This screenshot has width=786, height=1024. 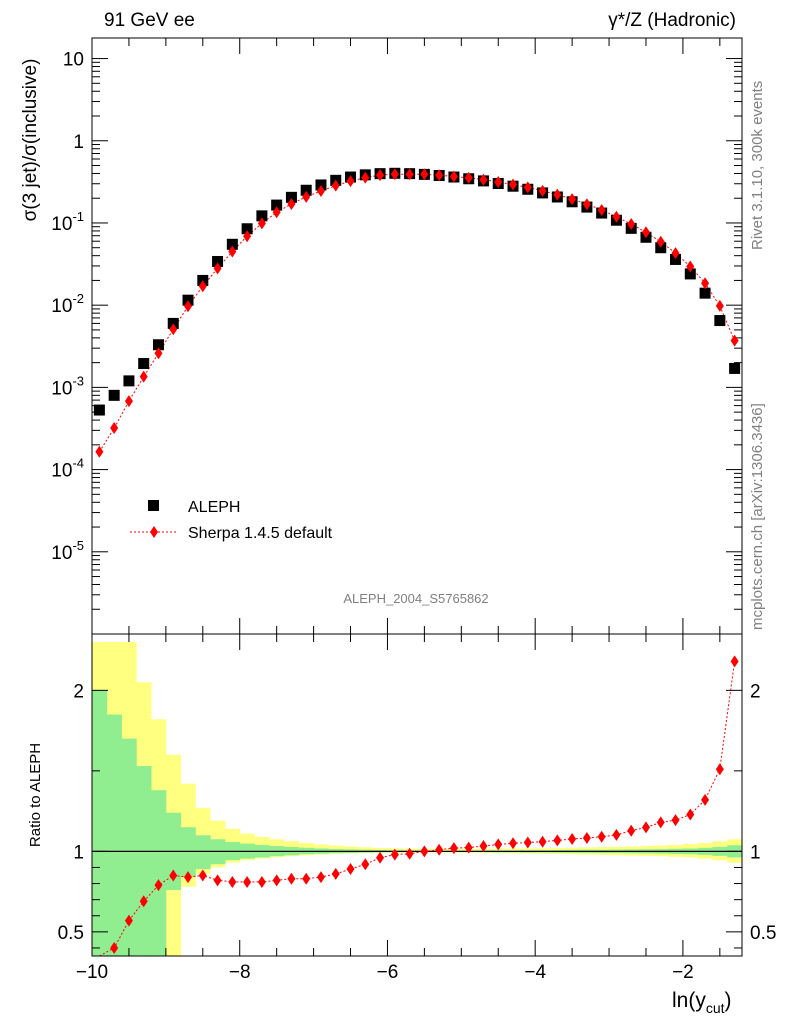 What do you see at coordinates (92, 972) in the screenshot?
I see `x-tick-label: −10` at bounding box center [92, 972].